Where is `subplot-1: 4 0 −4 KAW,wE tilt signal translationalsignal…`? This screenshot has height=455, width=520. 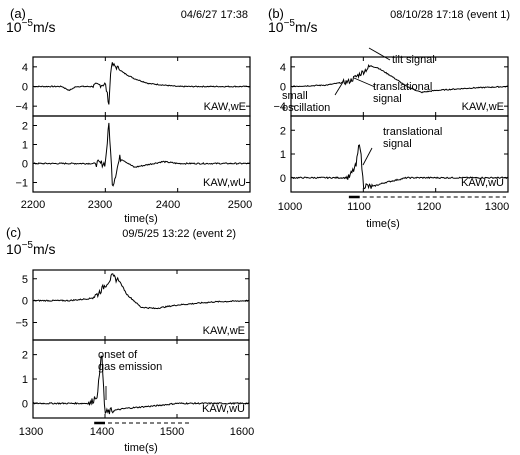 subplot-1: 4 0 −4 KAW,wE tilt signal translationalsignal… is located at coordinates (391, 82).